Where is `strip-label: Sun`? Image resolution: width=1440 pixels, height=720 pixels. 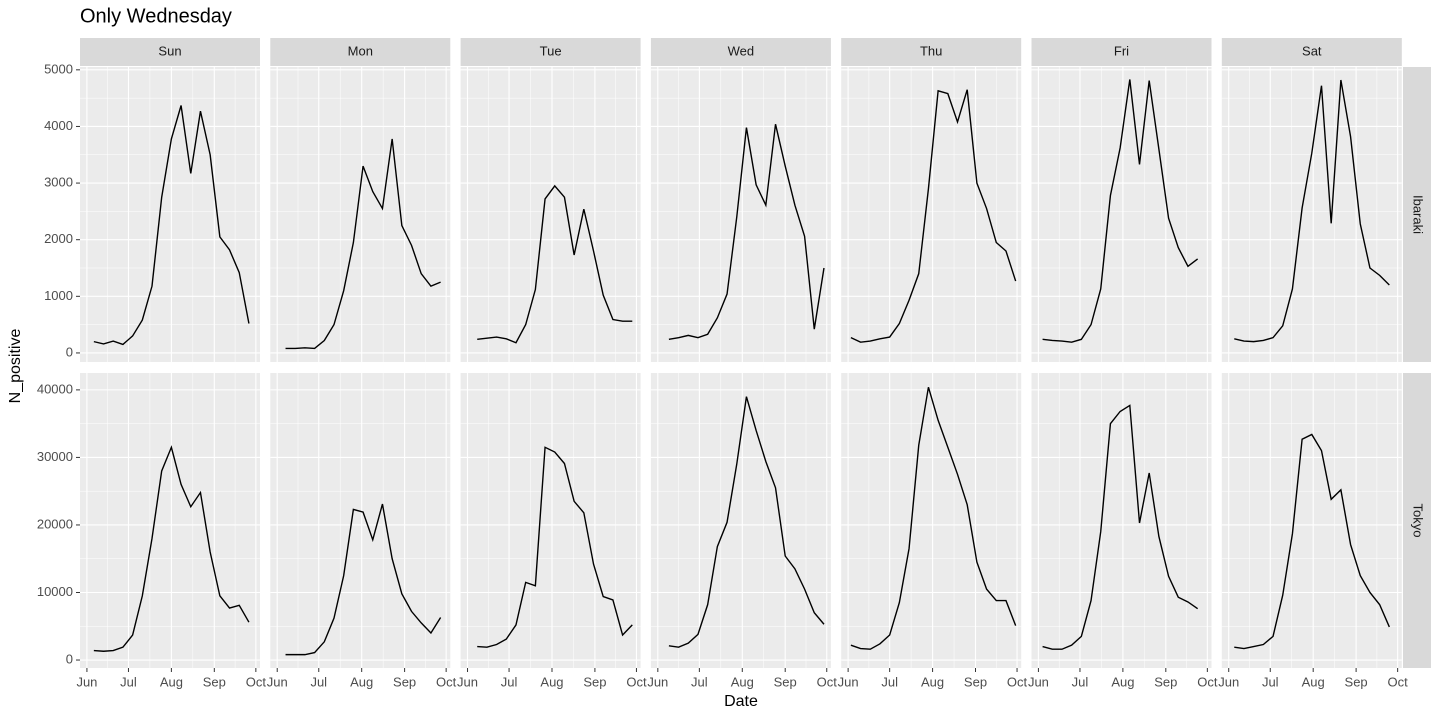 strip-label: Sun is located at coordinates (169, 50).